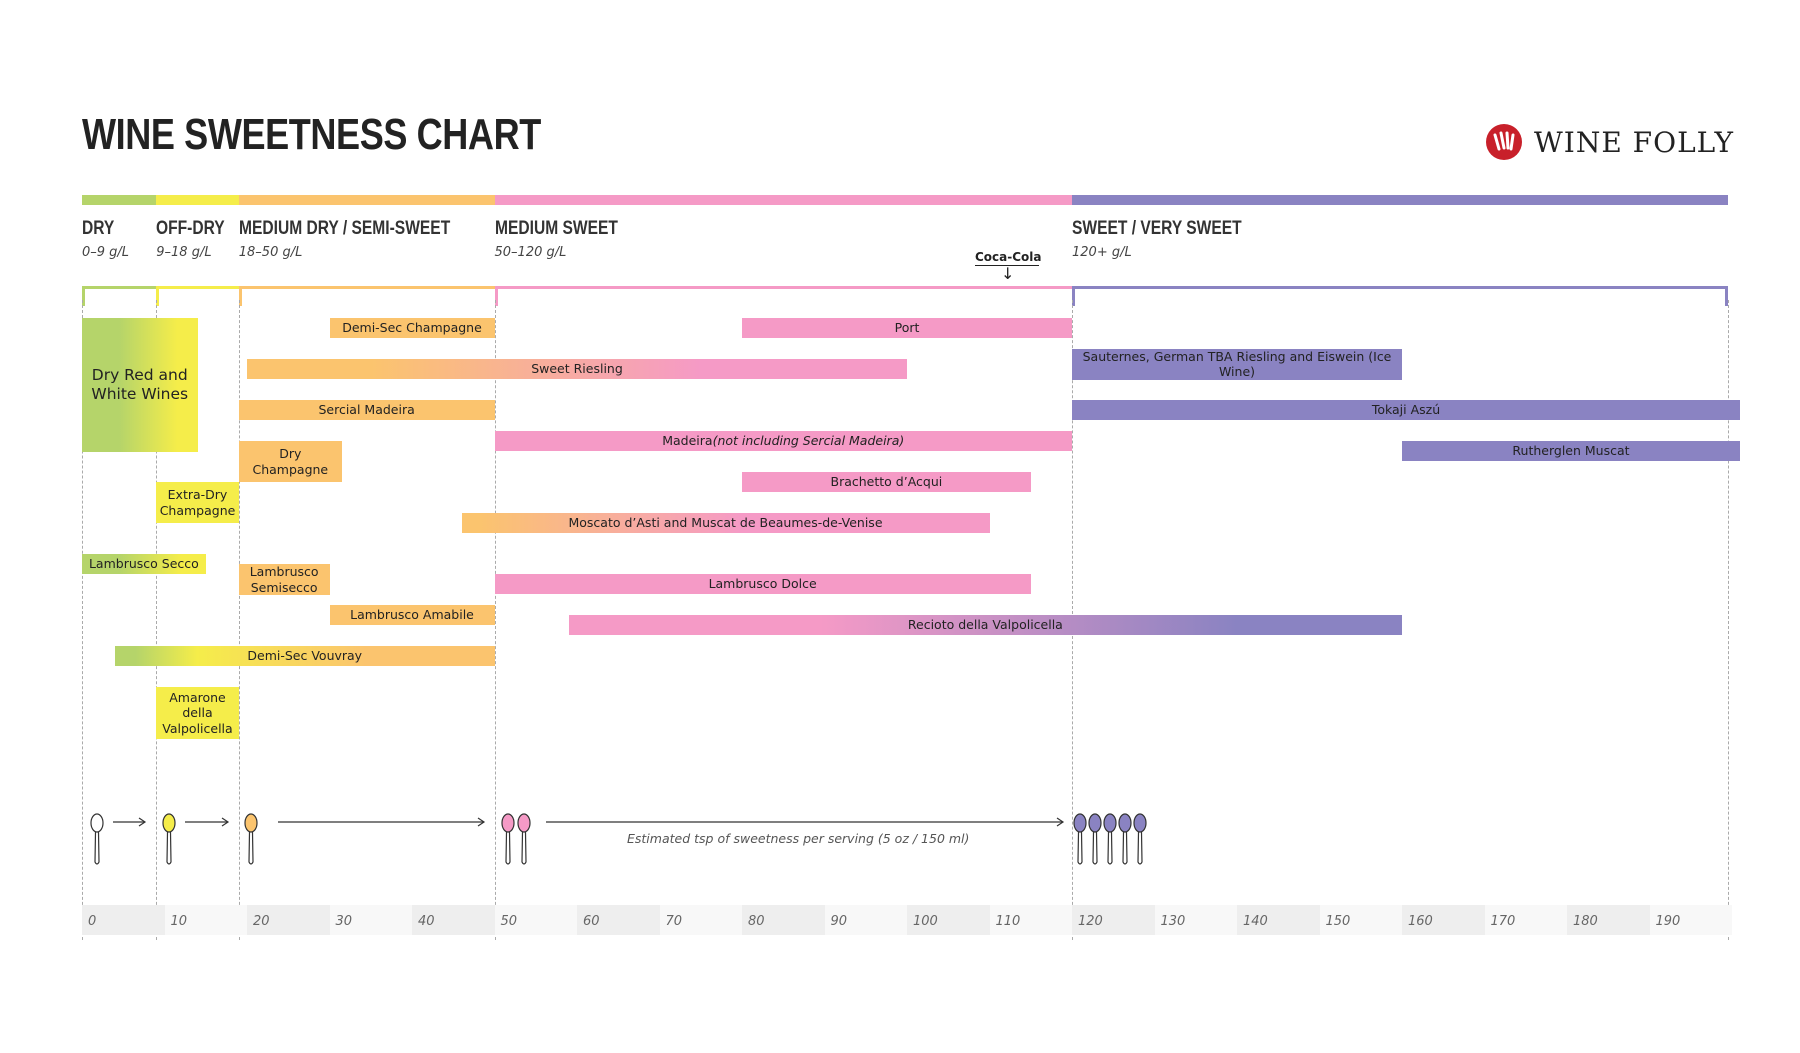 The height and width of the screenshot is (1053, 1800). I want to click on category-name: DRY, so click(98, 228).